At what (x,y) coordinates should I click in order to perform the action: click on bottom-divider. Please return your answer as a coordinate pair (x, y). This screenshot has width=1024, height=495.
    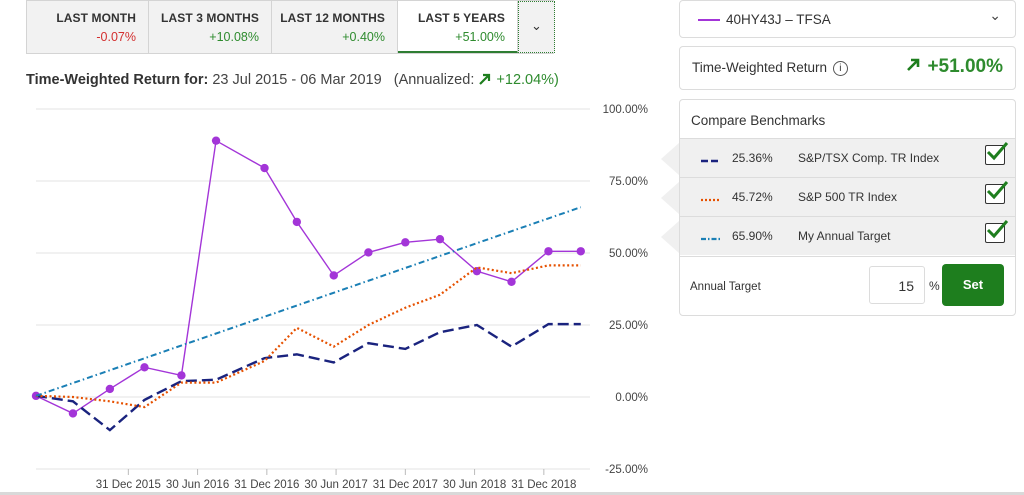
    Looking at the image, I should click on (512, 493).